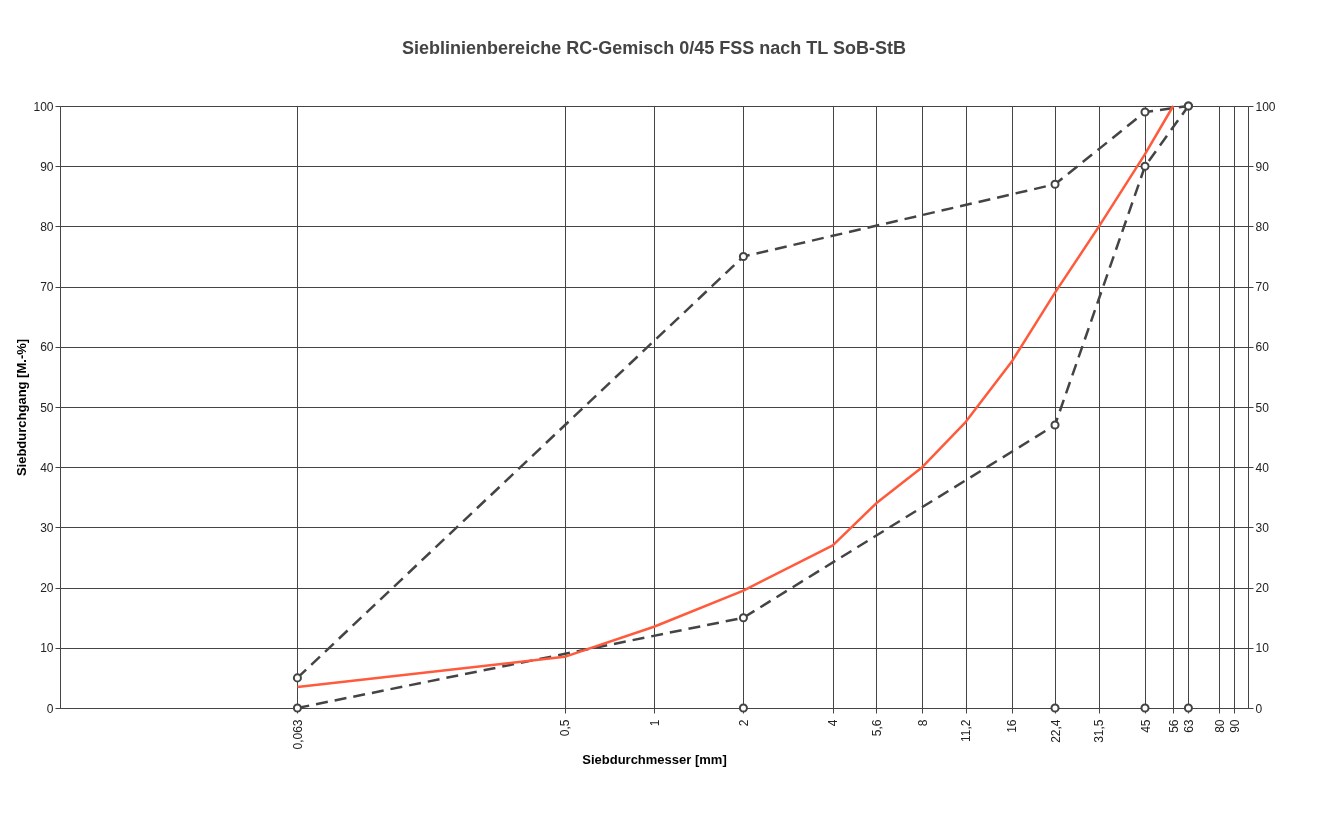  Describe the element at coordinates (1262, 648) in the screenshot. I see `y2-tick-label: 10` at that location.